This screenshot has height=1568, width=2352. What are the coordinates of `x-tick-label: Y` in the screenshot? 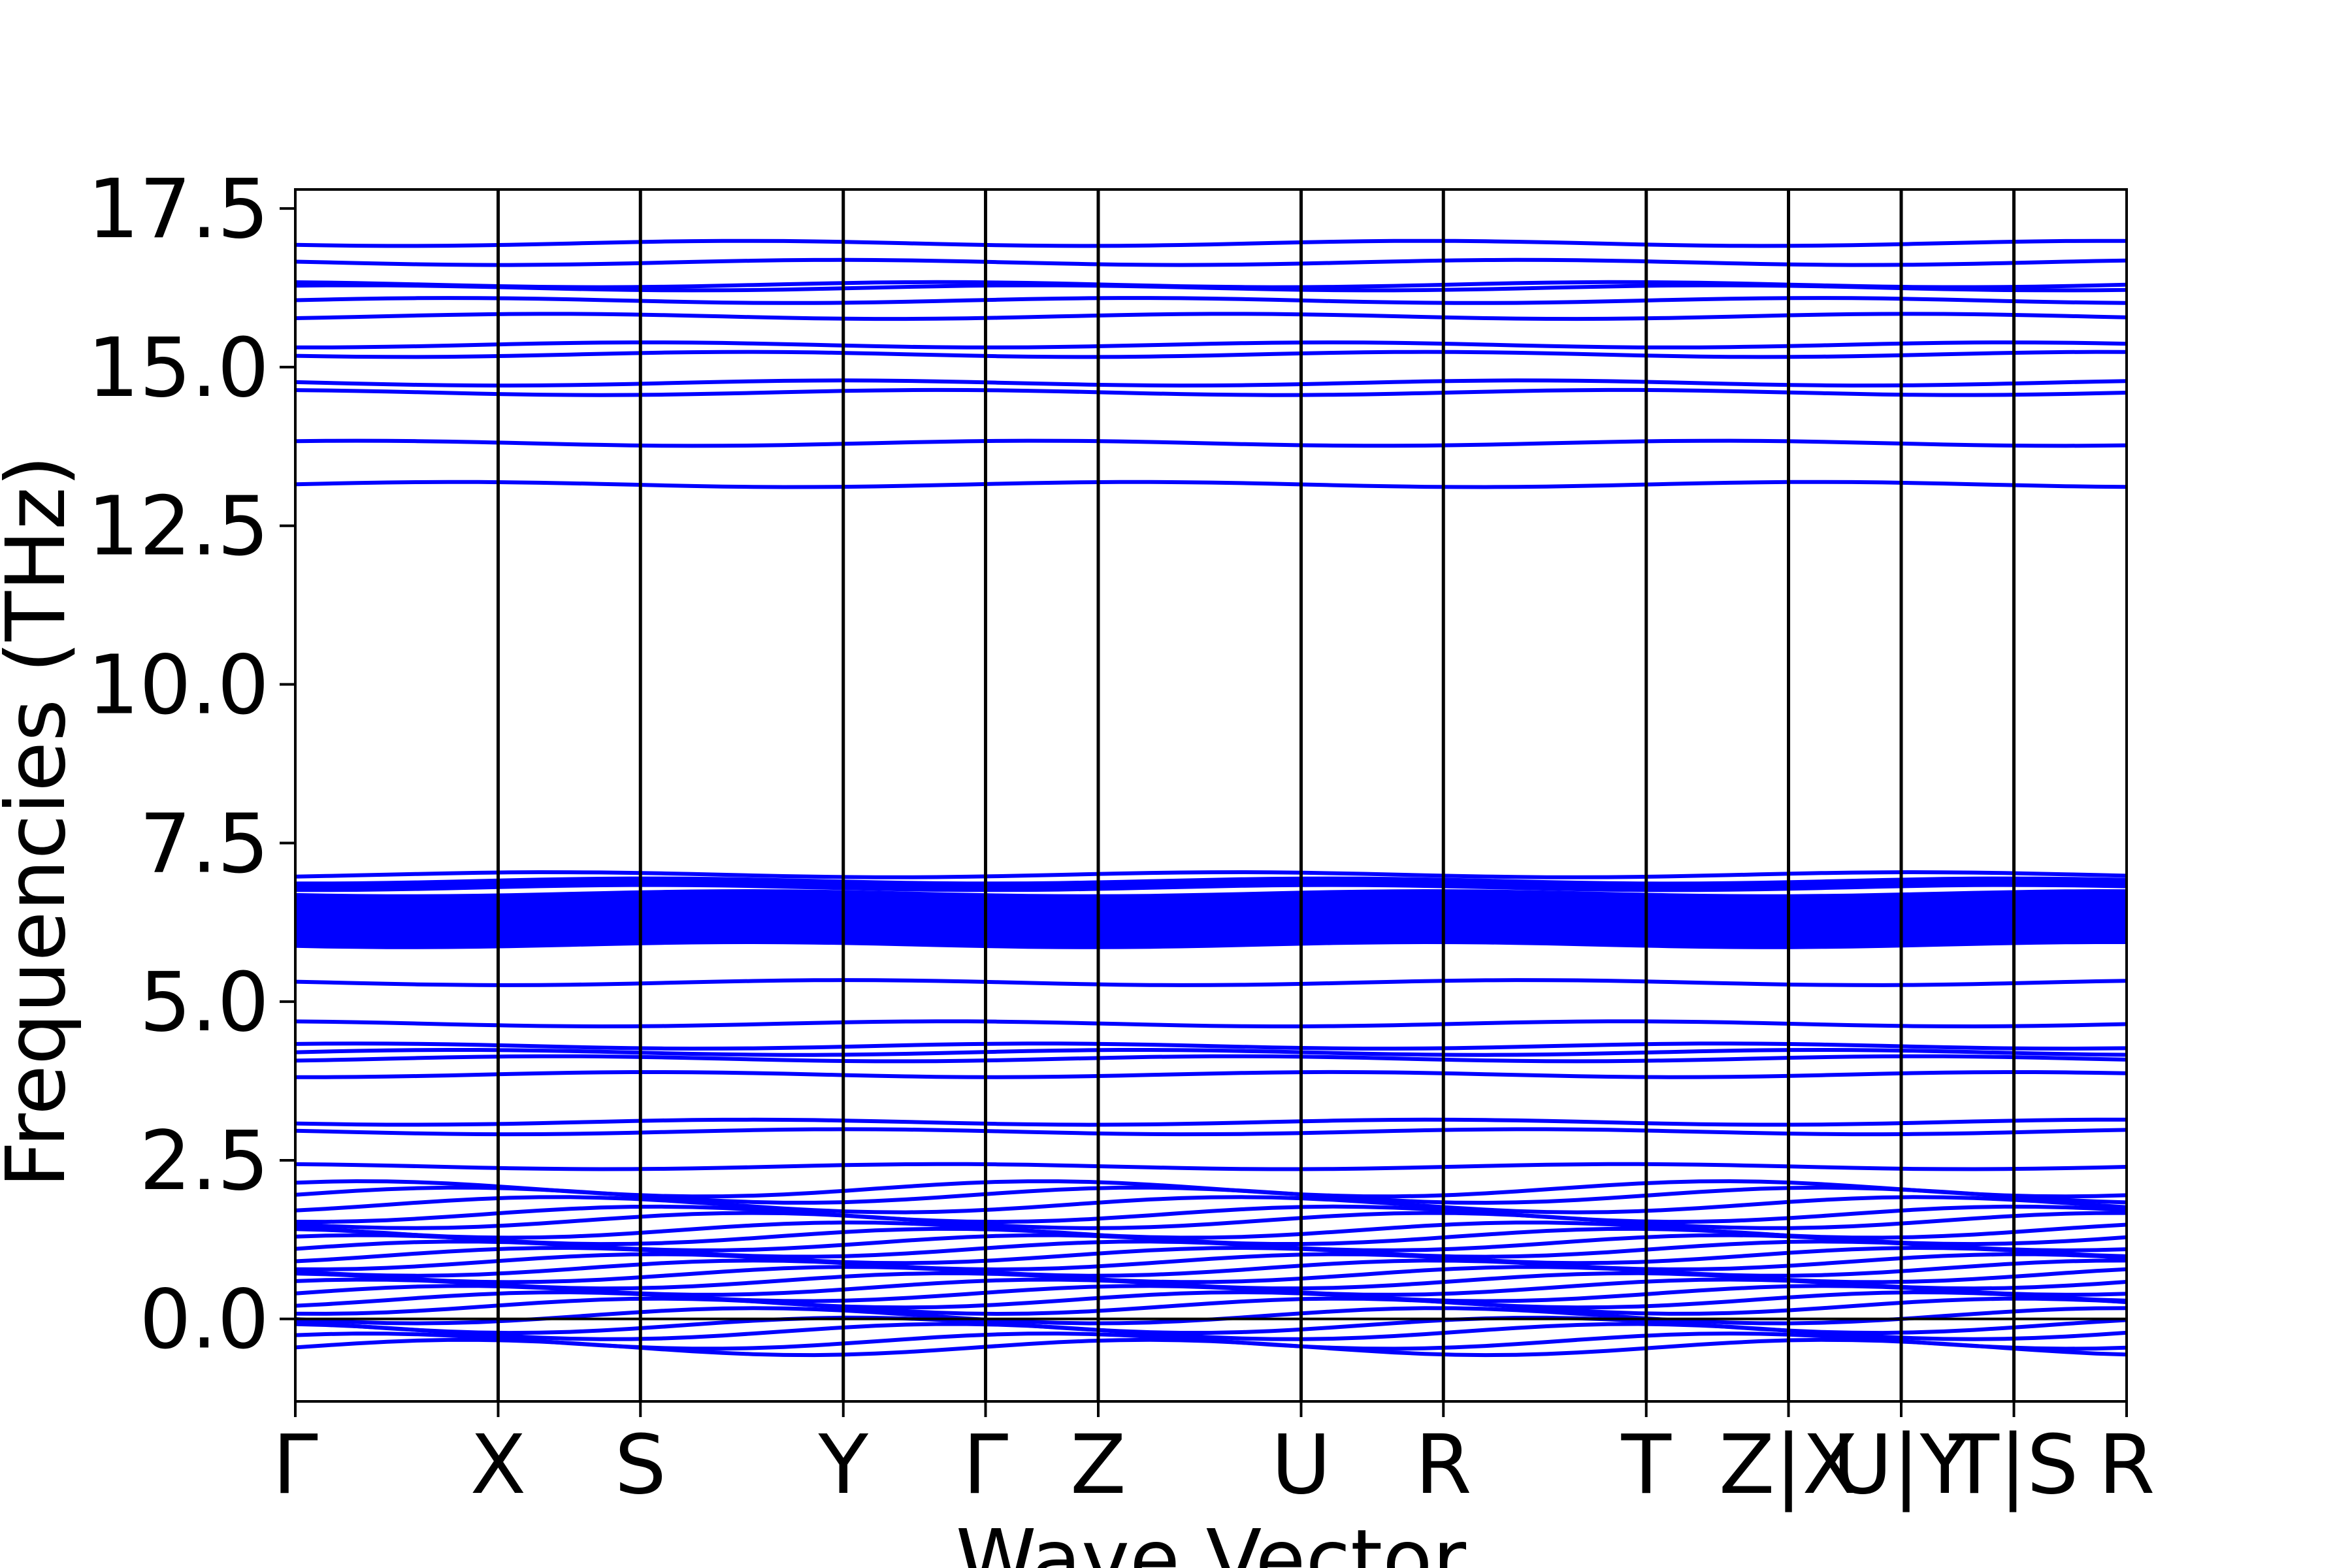 It's located at (843, 1465).